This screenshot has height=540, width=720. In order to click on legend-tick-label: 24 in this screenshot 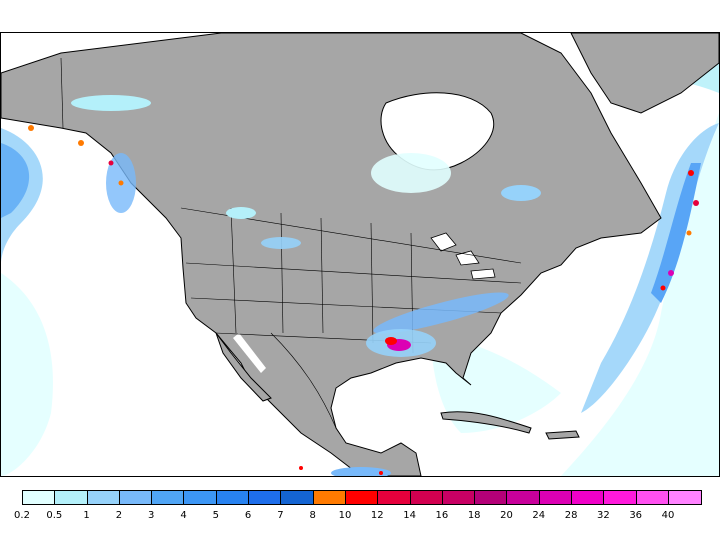, I will do `click(539, 515)`.